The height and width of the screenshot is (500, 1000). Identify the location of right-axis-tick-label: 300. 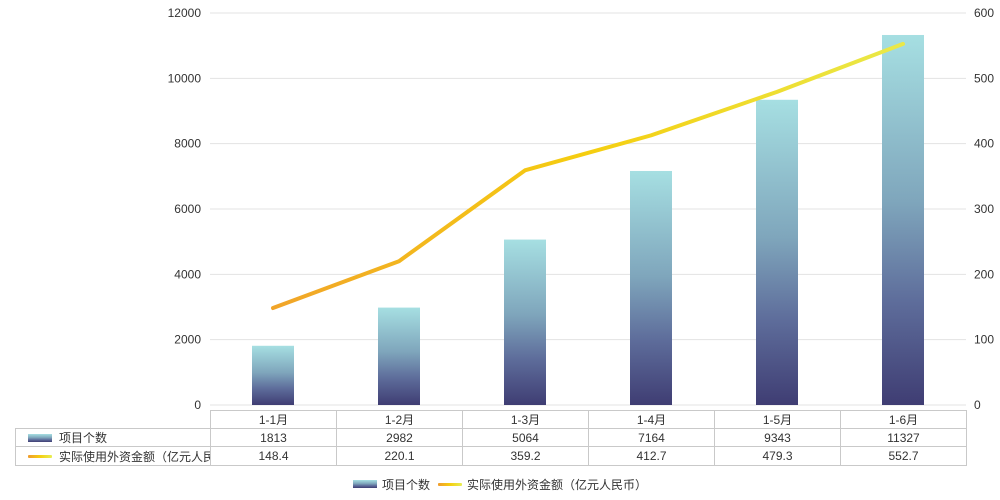
(984, 209).